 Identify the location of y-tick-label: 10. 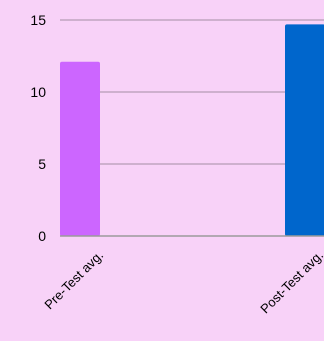
(38, 92).